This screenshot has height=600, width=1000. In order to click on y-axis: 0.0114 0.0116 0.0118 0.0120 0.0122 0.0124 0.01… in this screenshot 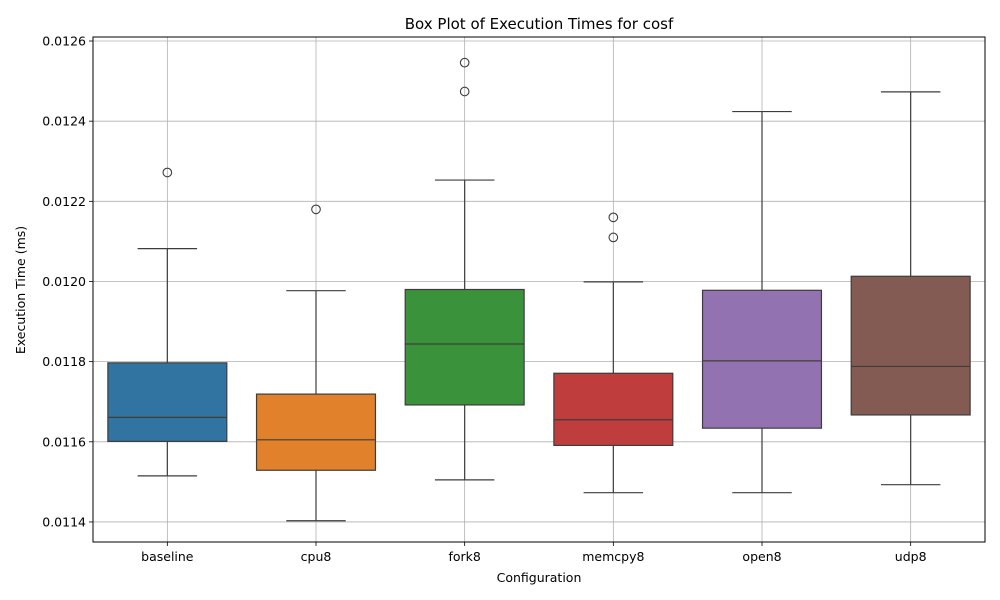, I will do `click(67, 281)`.